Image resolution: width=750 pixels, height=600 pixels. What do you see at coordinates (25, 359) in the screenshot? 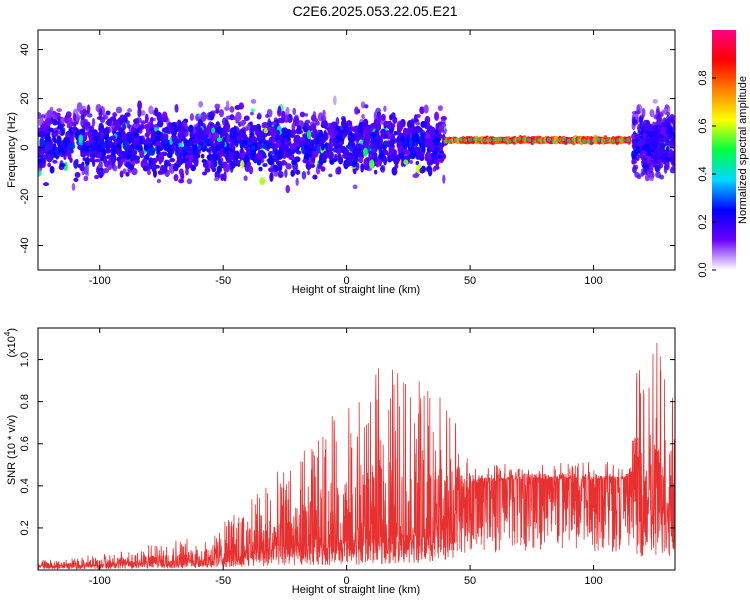
I see `snr-y-tick-label: 1.0` at bounding box center [25, 359].